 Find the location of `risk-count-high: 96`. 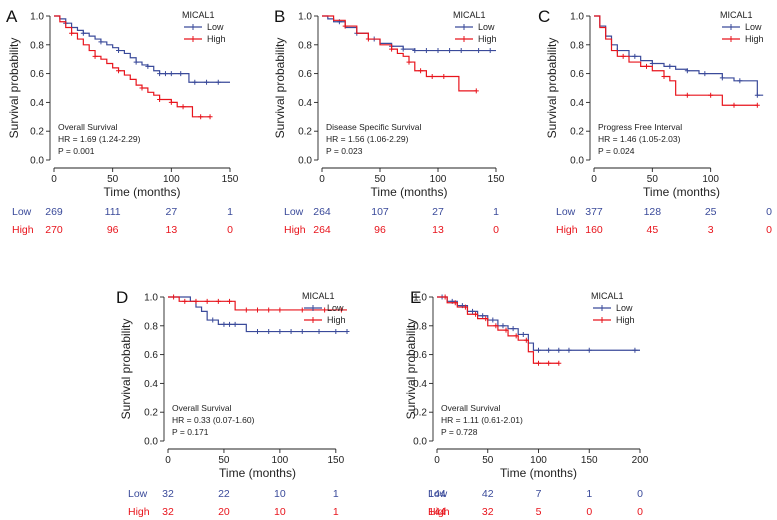

risk-count-high: 96 is located at coordinates (380, 230).